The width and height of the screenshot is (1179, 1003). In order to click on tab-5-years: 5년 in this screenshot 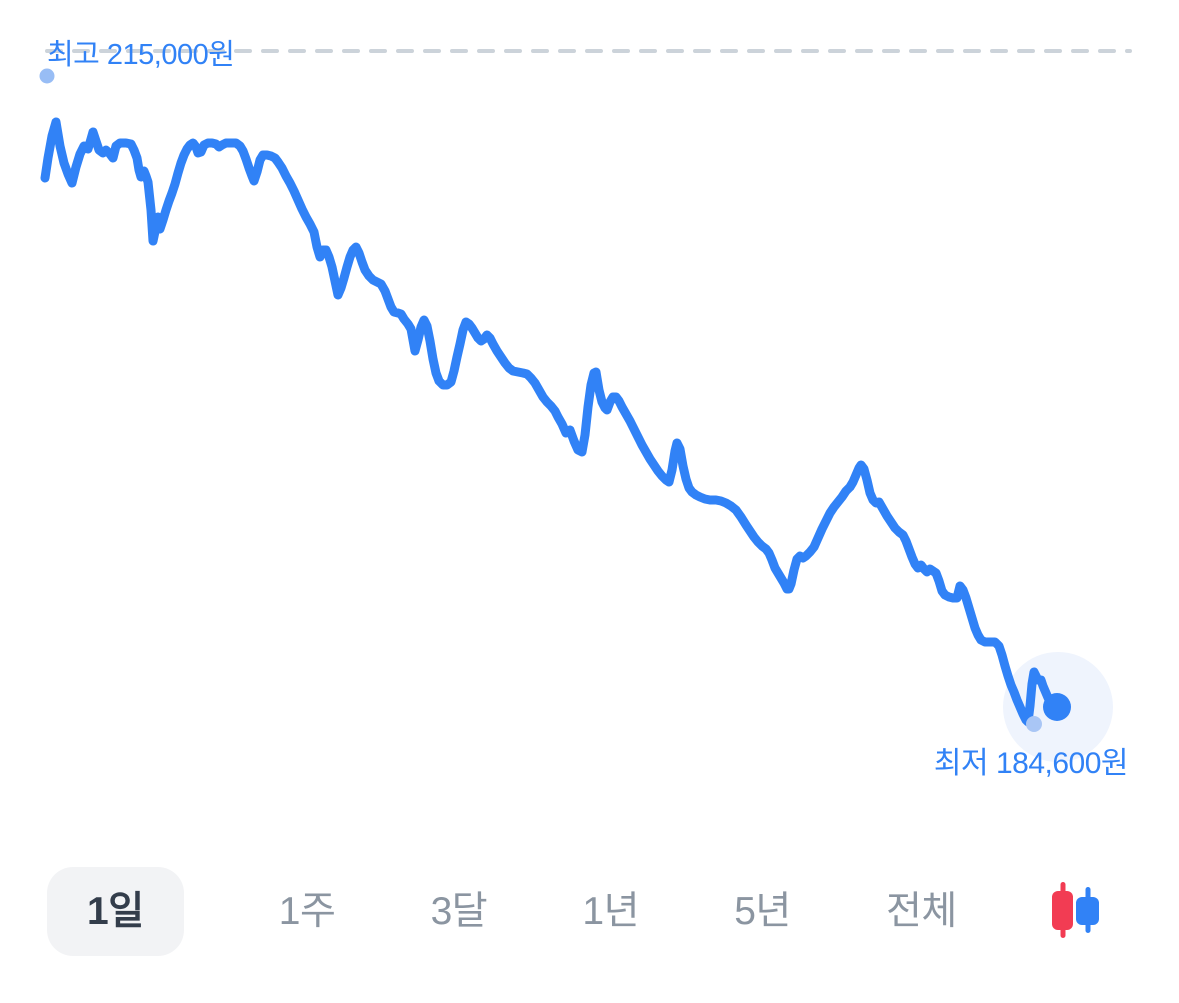, I will do `click(762, 911)`.